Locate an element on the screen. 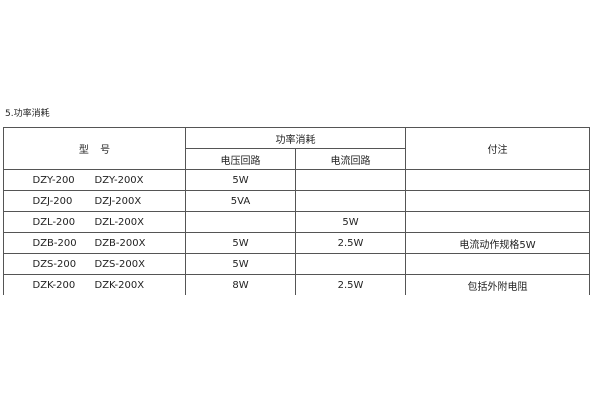 The image size is (600, 400). table-row: DZJ-200 DZJ-200X 5VA is located at coordinates (296, 201).